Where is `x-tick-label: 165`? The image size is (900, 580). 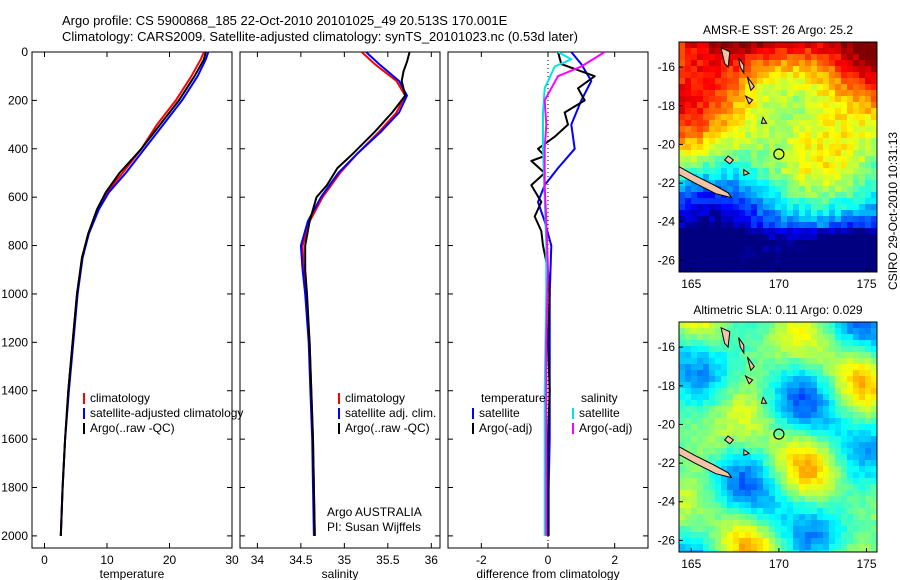
x-tick-label: 165 is located at coordinates (691, 284).